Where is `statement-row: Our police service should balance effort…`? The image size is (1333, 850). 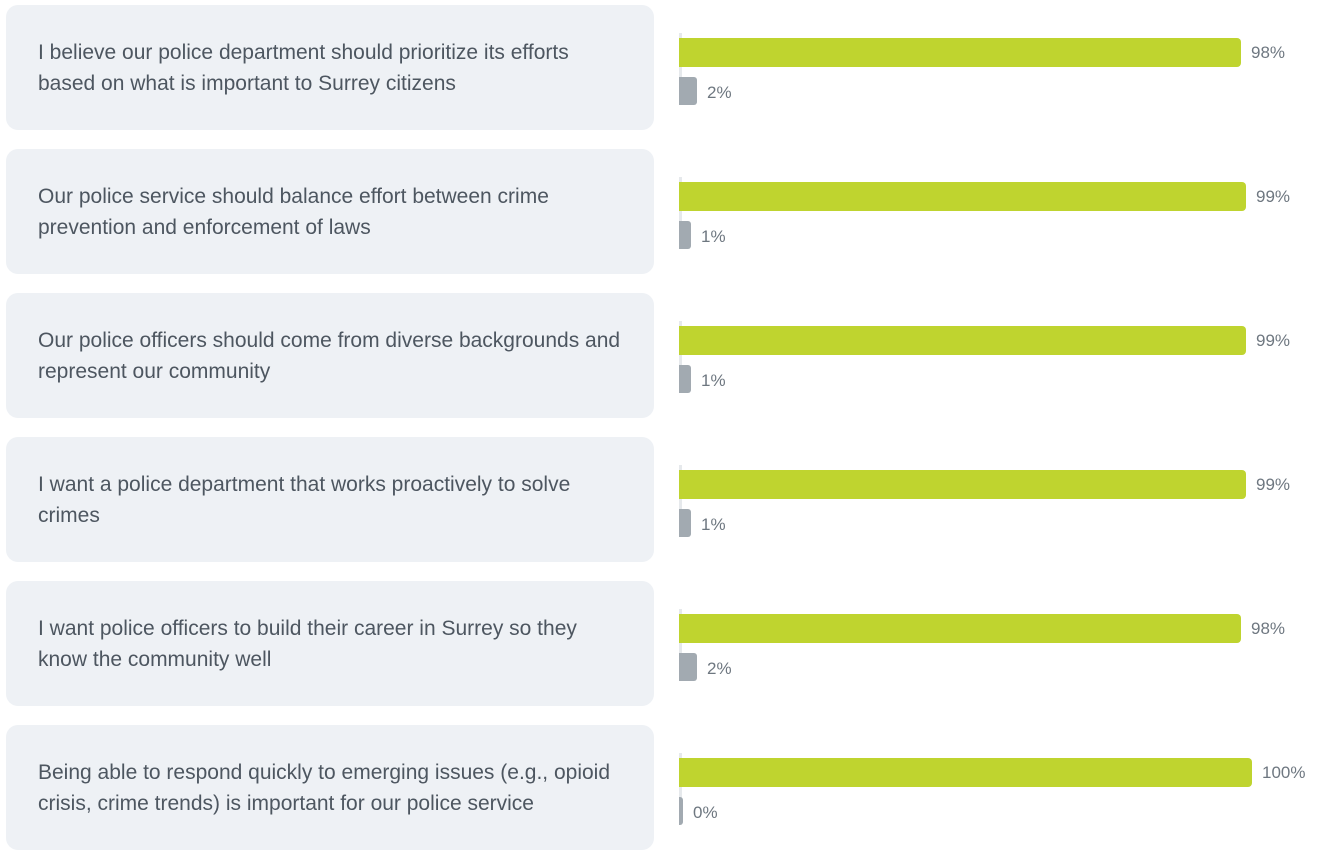
statement-row: Our police service should balance effort… is located at coordinates (666, 211).